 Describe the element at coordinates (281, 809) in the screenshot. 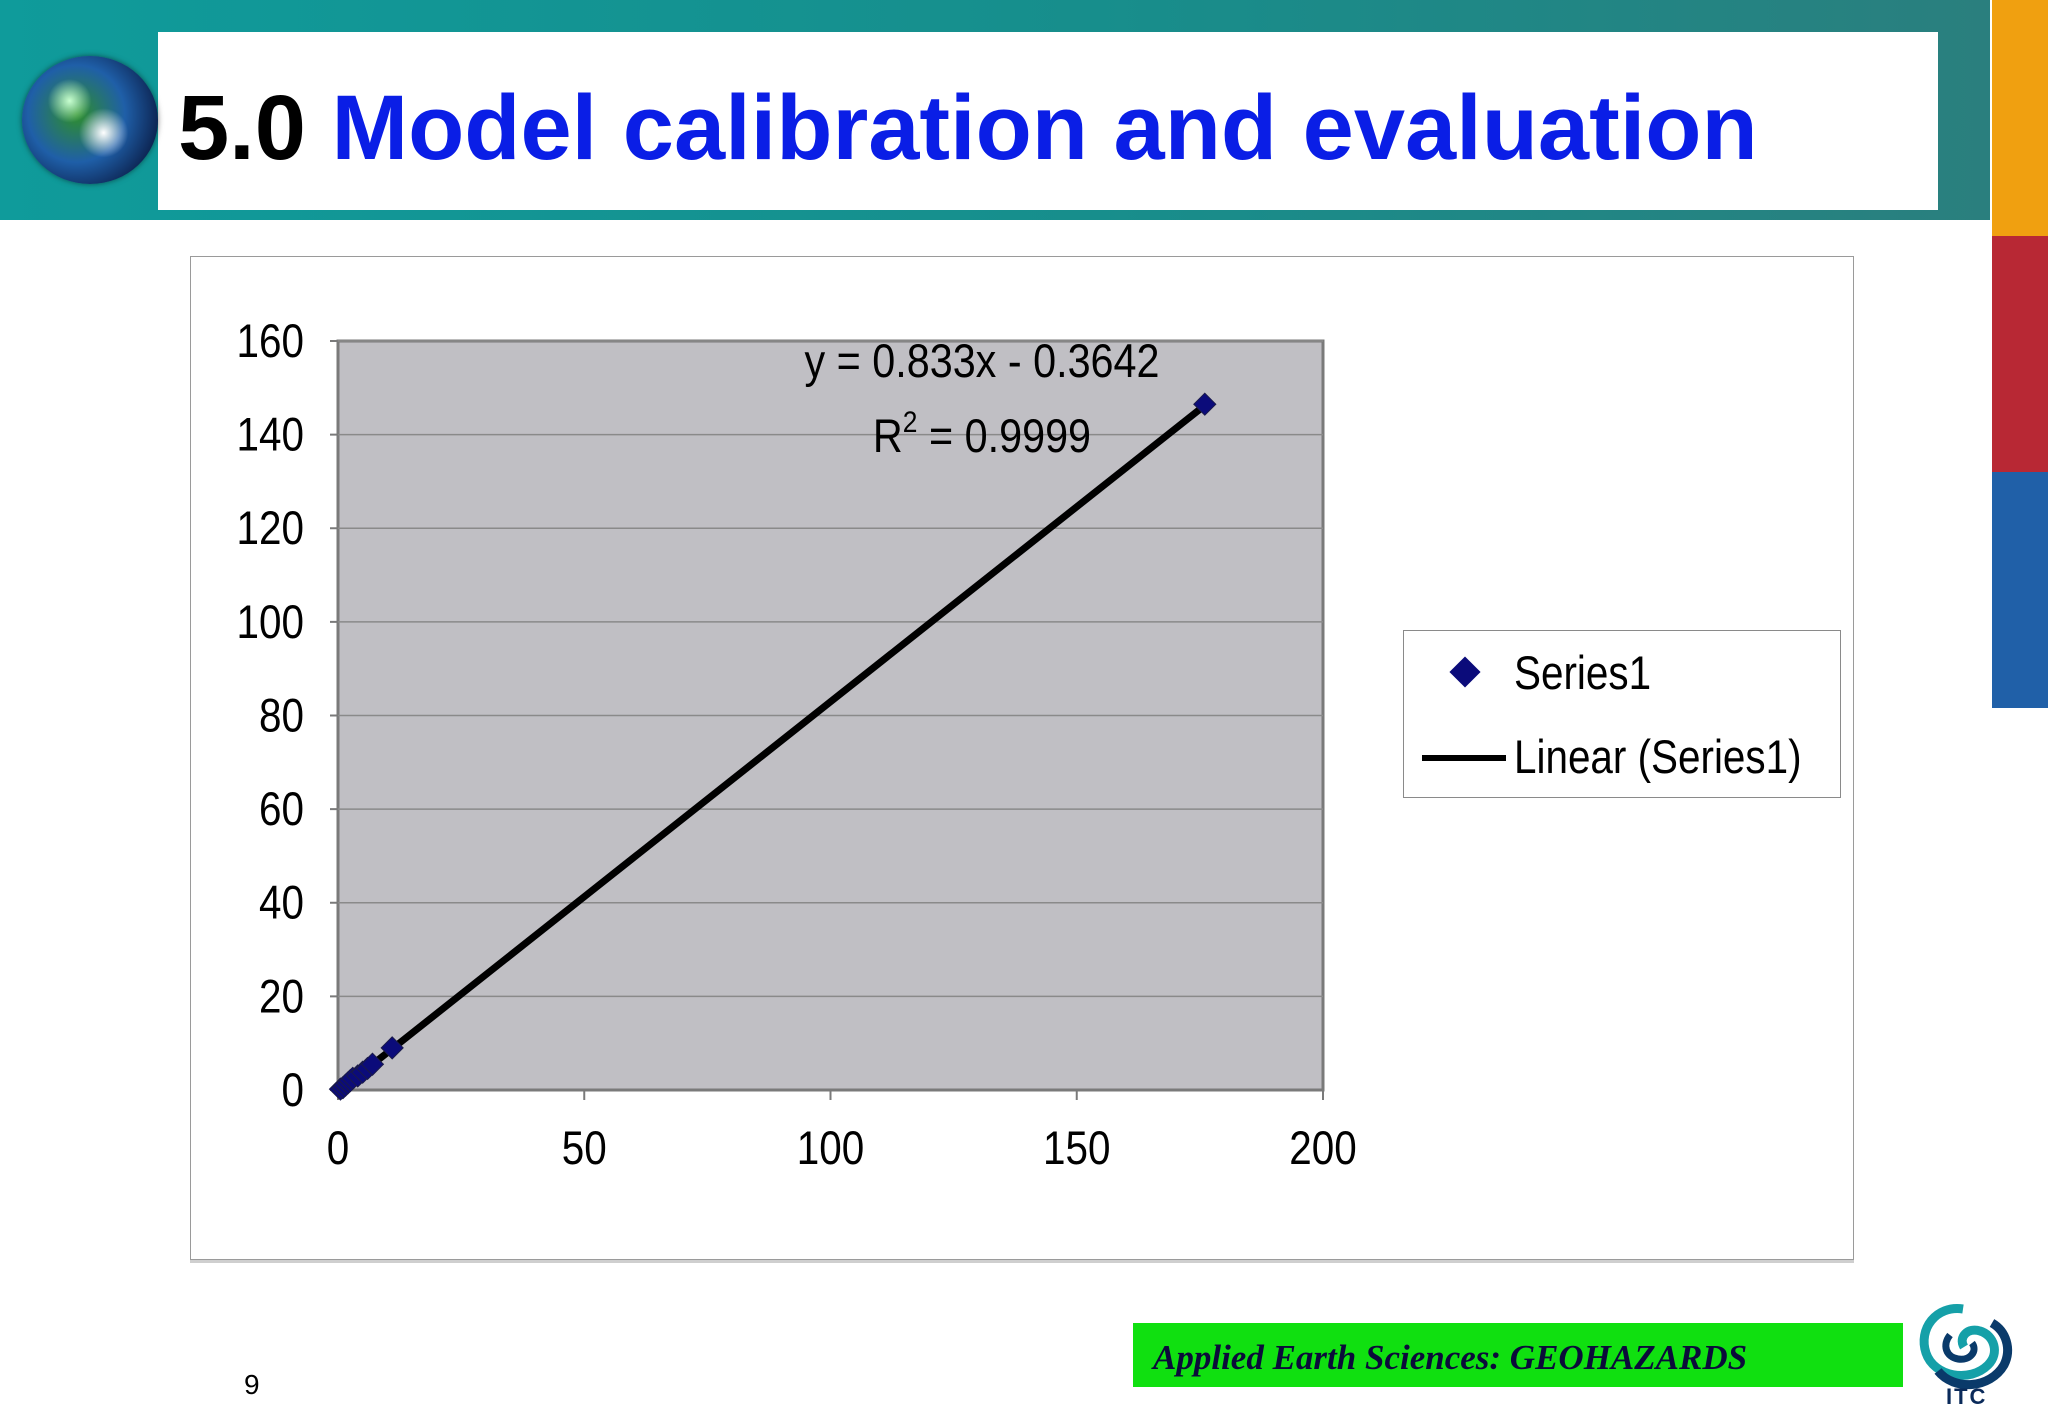

I see `y-tick-label-60: 60` at that location.